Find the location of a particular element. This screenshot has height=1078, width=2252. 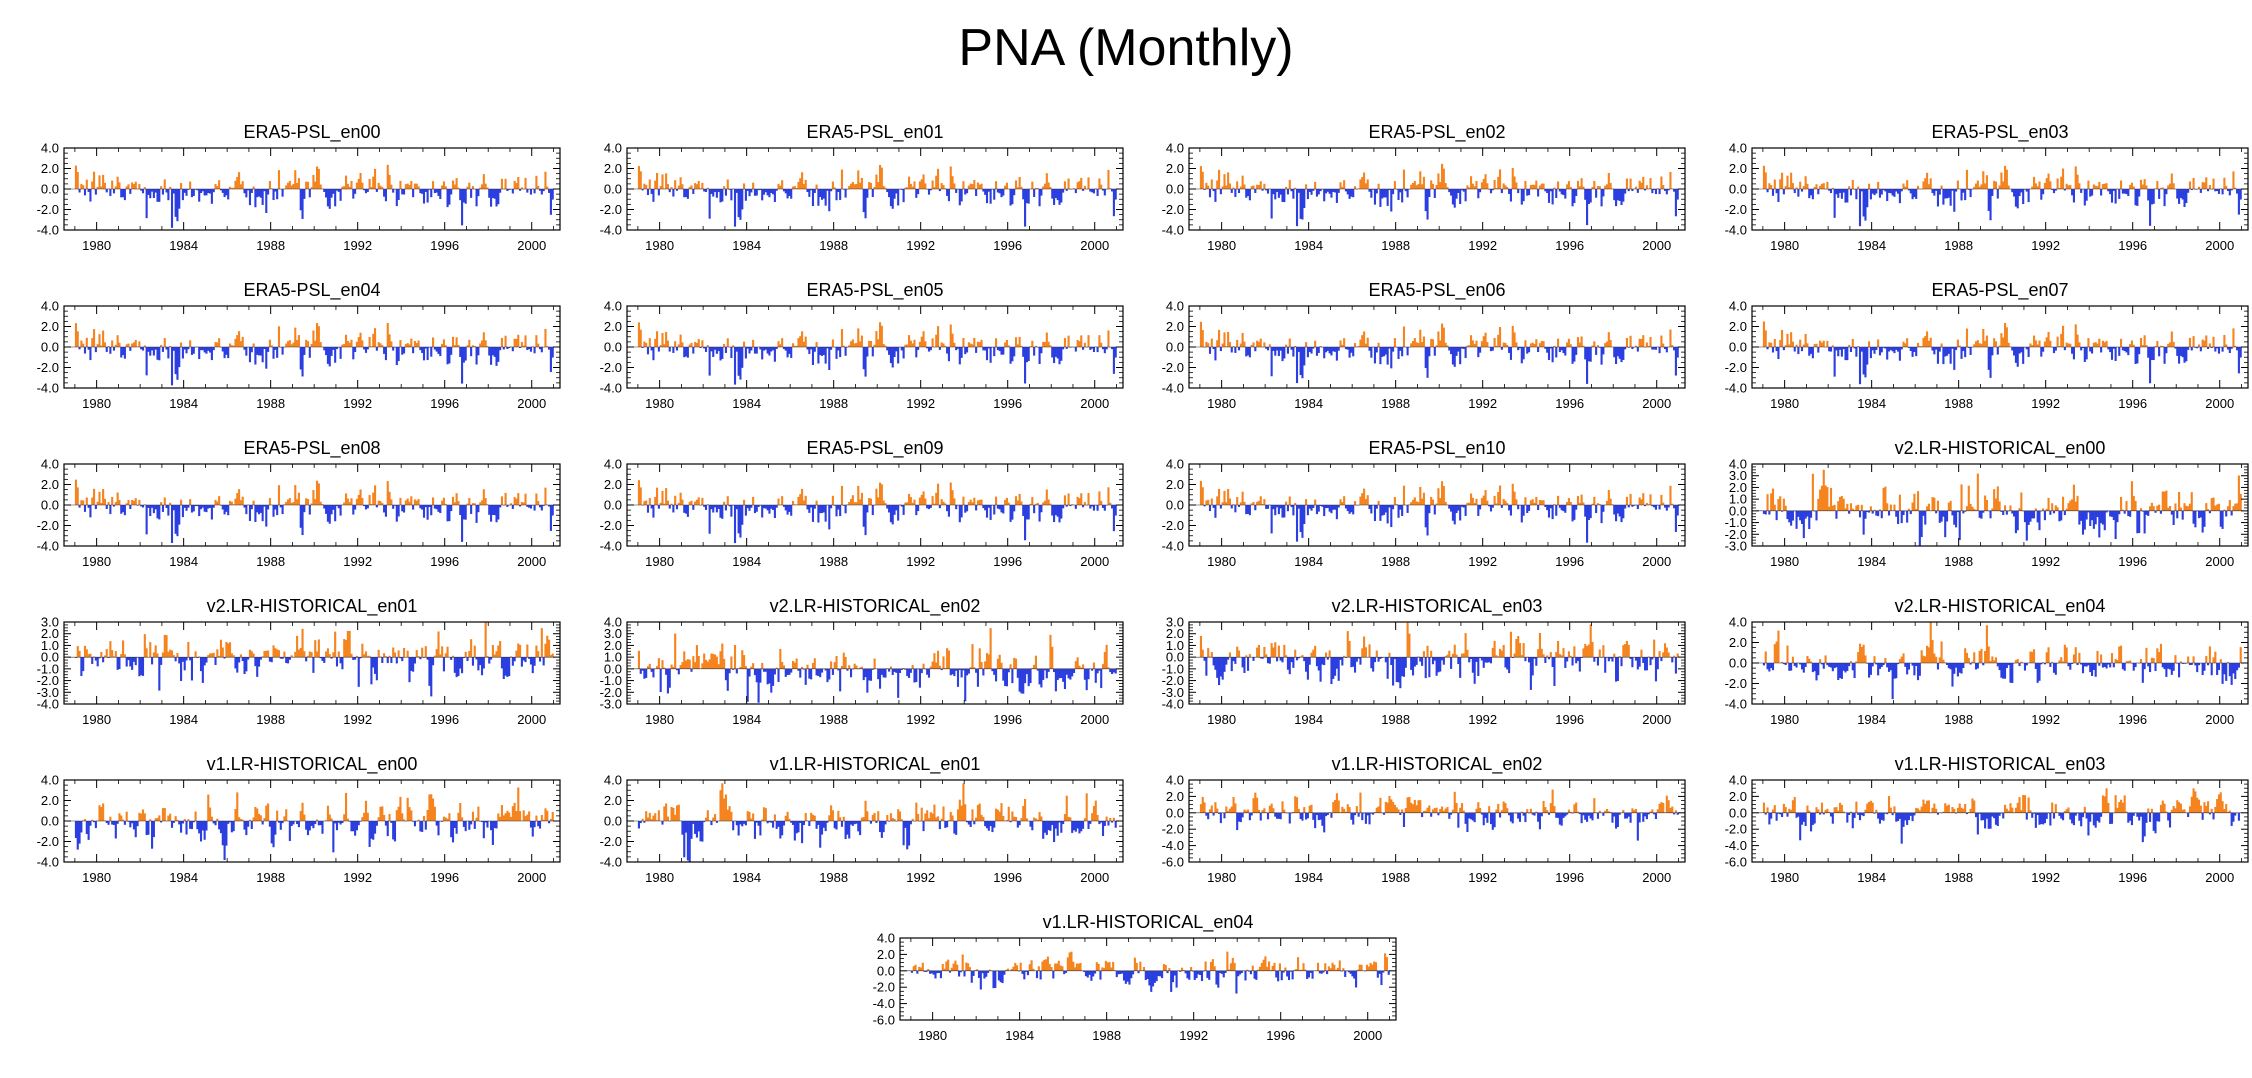

y-tick-label: 0.0 is located at coordinates (613, 189).